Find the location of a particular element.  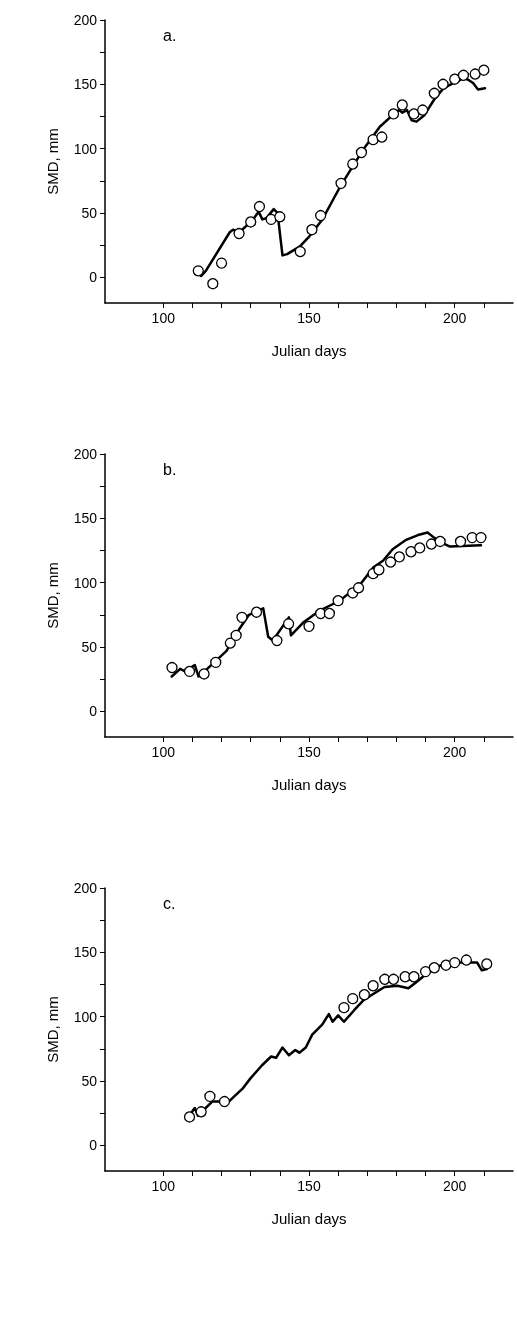

chart-title: a. is located at coordinates (170, 35).